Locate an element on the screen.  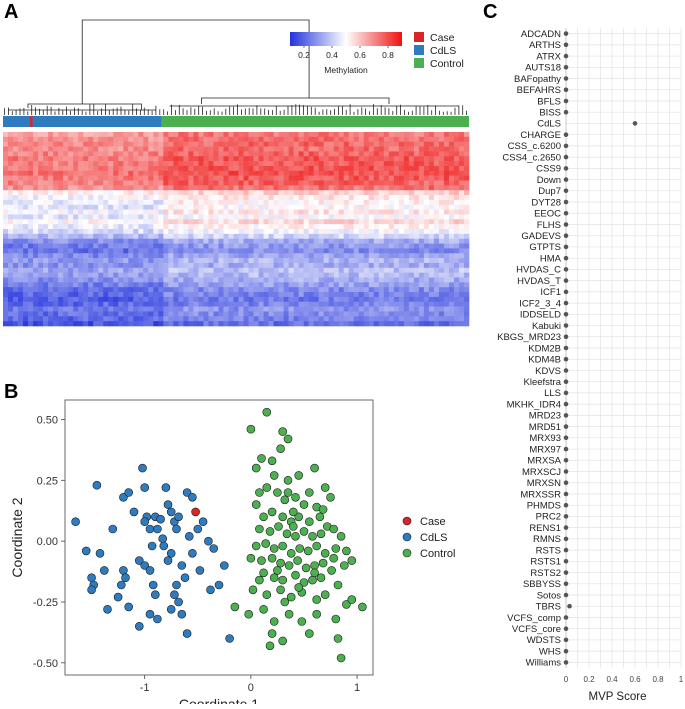
x-tick-label: 0 is located at coordinates (251, 688).